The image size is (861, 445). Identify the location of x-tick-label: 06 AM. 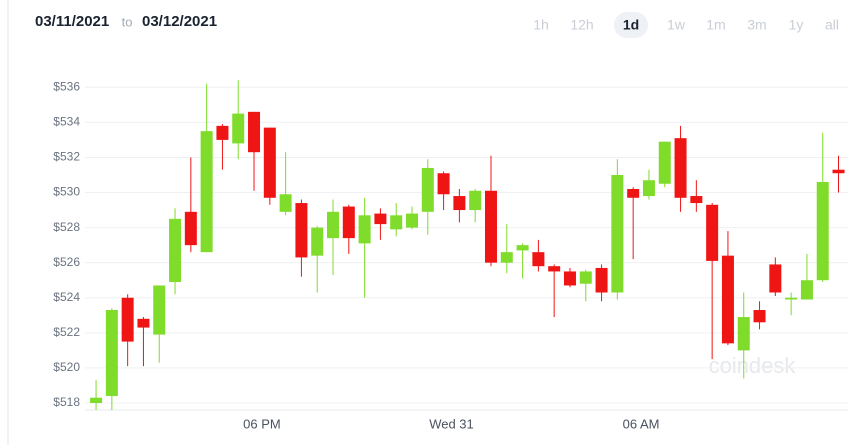
(641, 423).